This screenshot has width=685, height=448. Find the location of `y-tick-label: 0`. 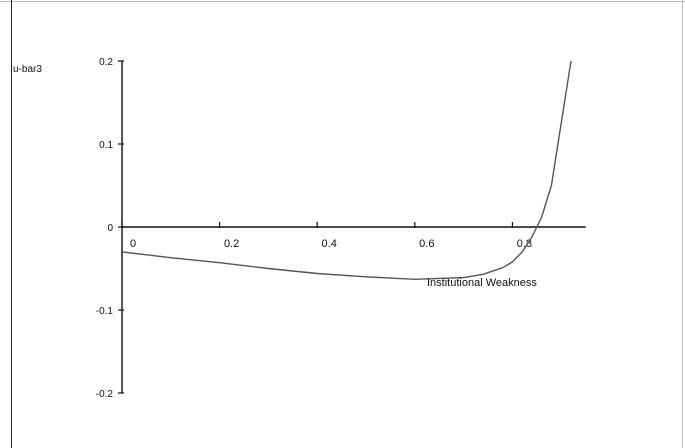

y-tick-label: 0 is located at coordinates (110, 228).